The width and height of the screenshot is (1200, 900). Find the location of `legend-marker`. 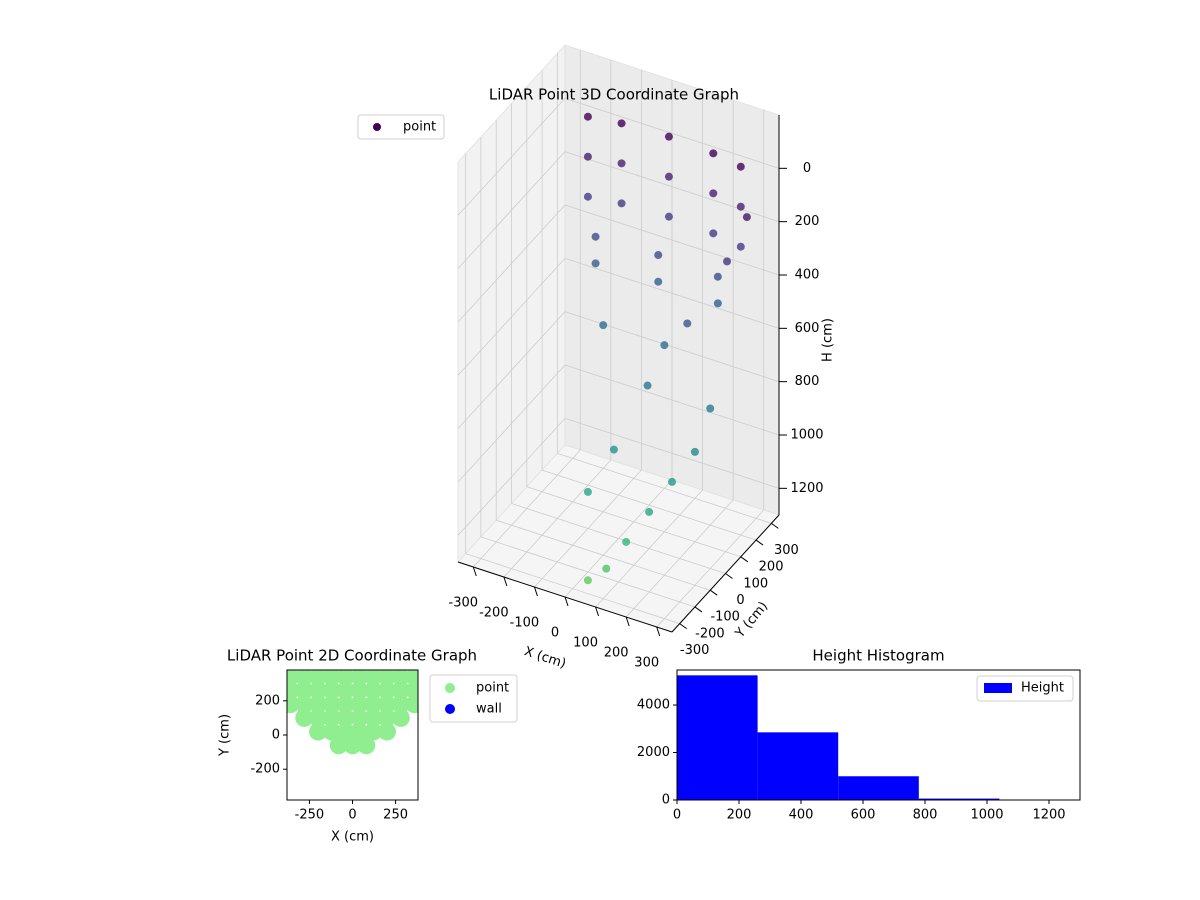

legend-marker is located at coordinates (450, 709).